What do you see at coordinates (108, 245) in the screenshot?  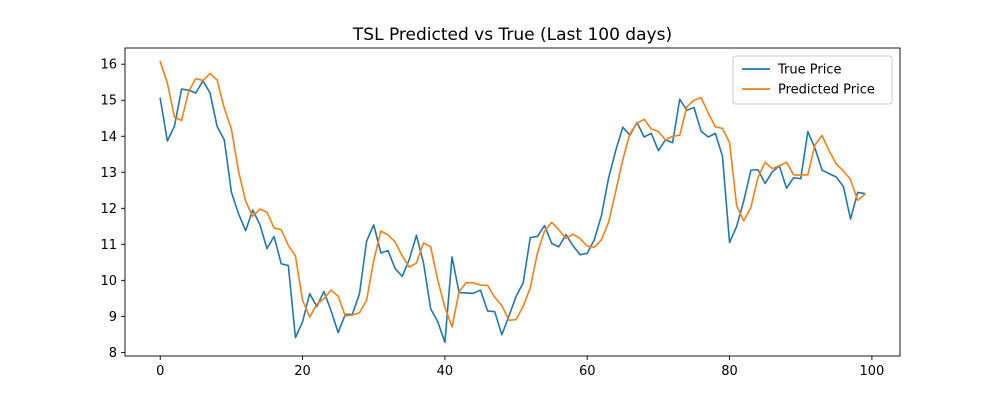 I see `y-tick-label: 11` at bounding box center [108, 245].